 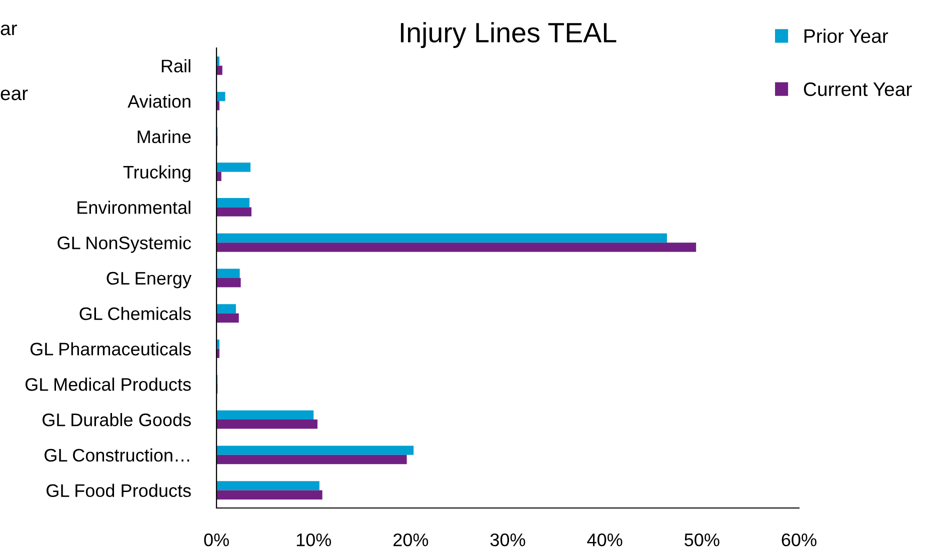 What do you see at coordinates (159, 101) in the screenshot?
I see `y-tick-label: Aviation` at bounding box center [159, 101].